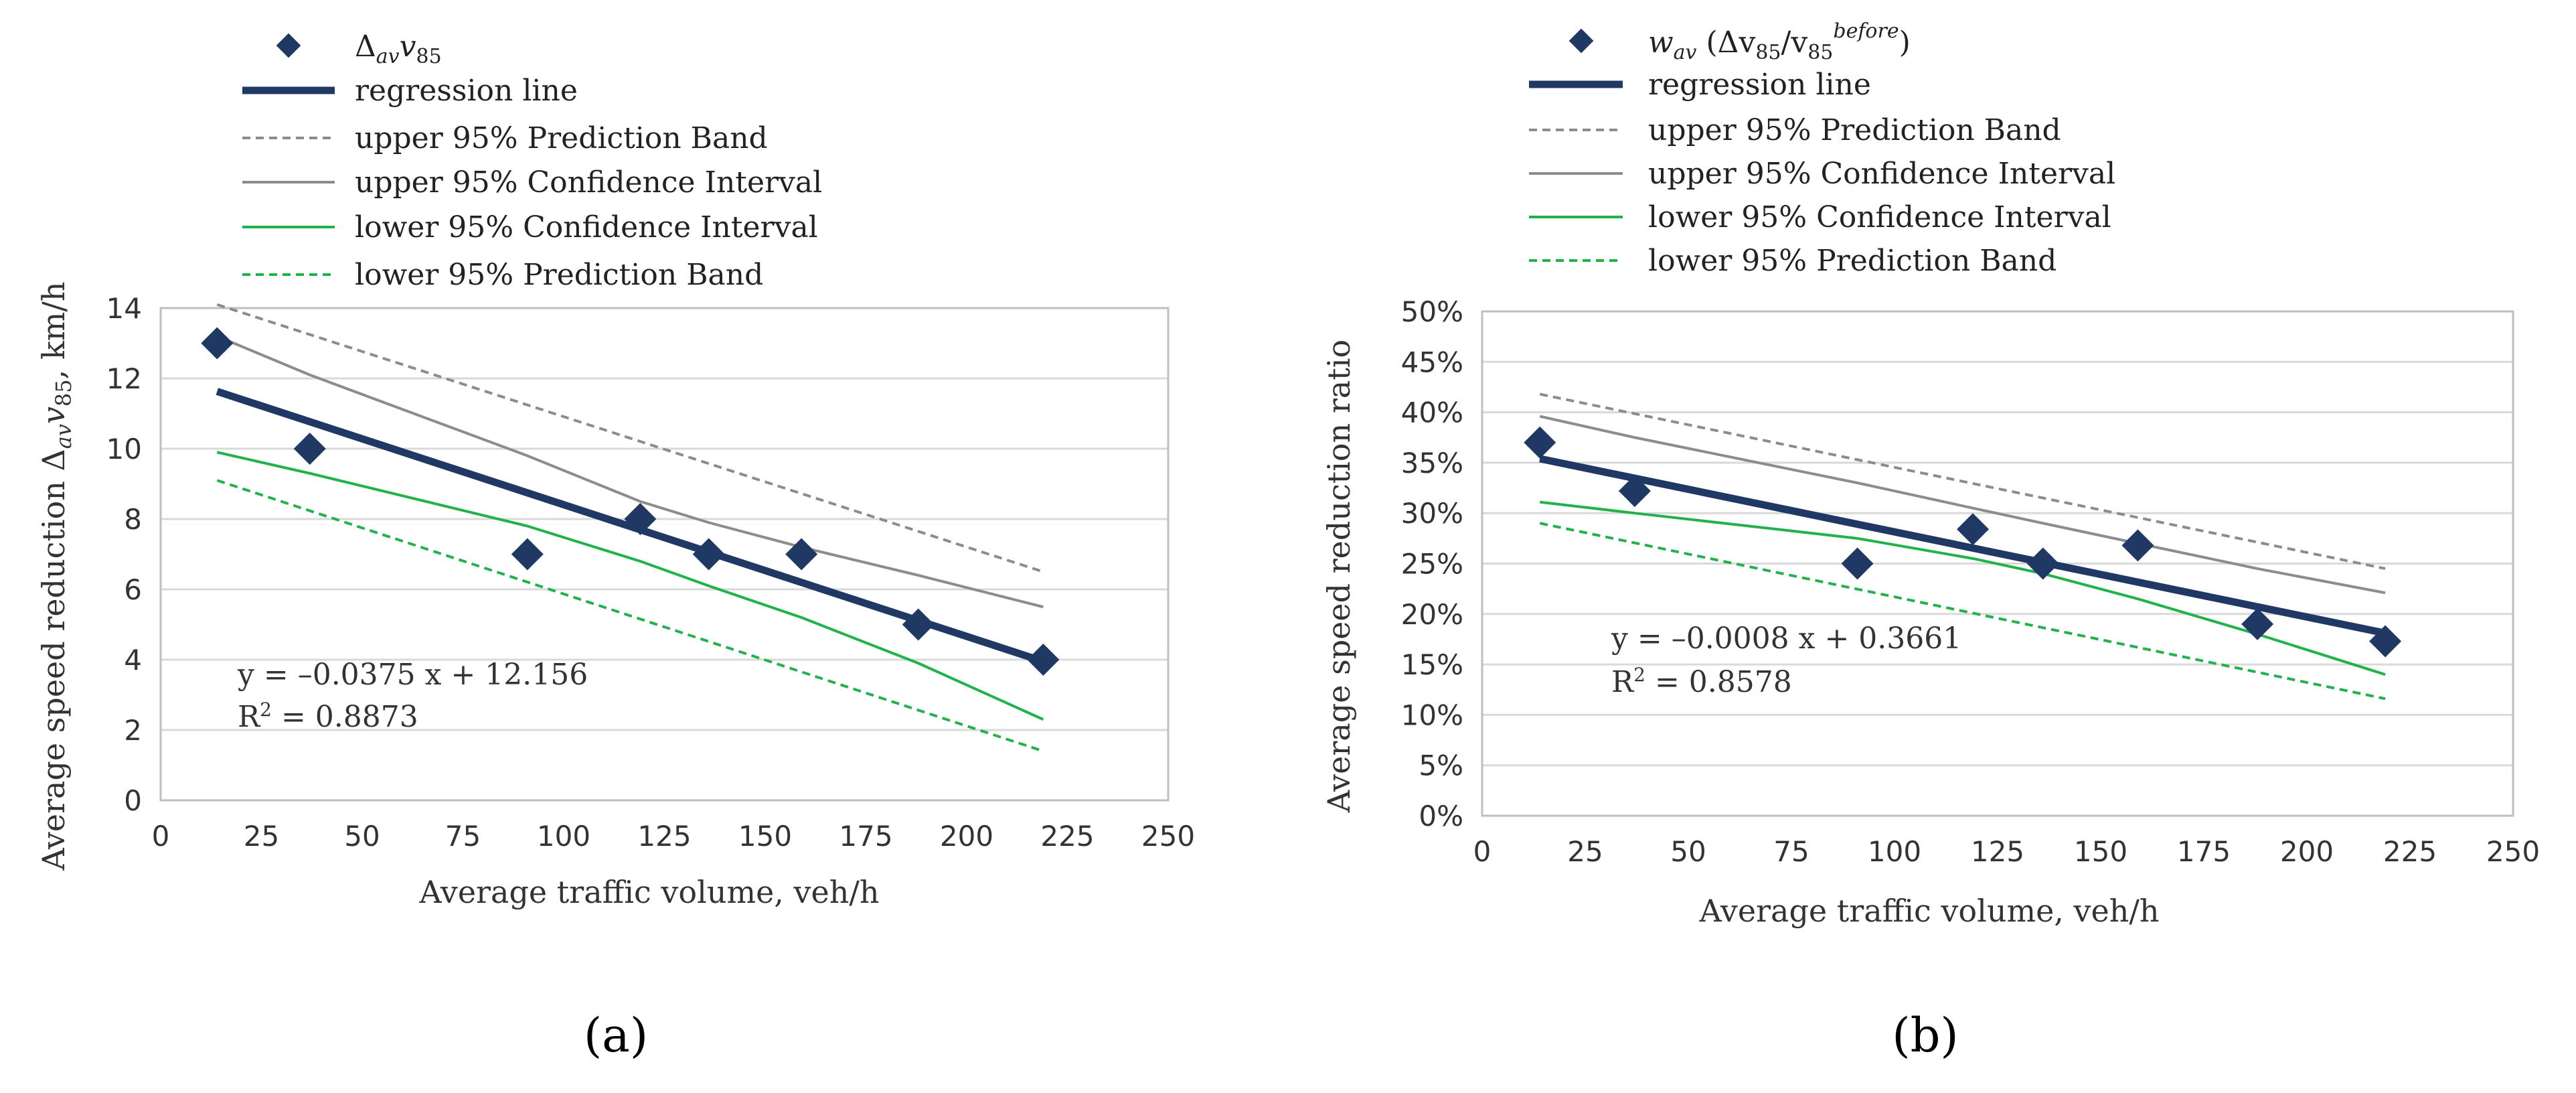 The height and width of the screenshot is (1093, 2576). What do you see at coordinates (1780, 41) in the screenshot?
I see `legend-b-series-label: wav (Δv85/v85before)` at bounding box center [1780, 41].